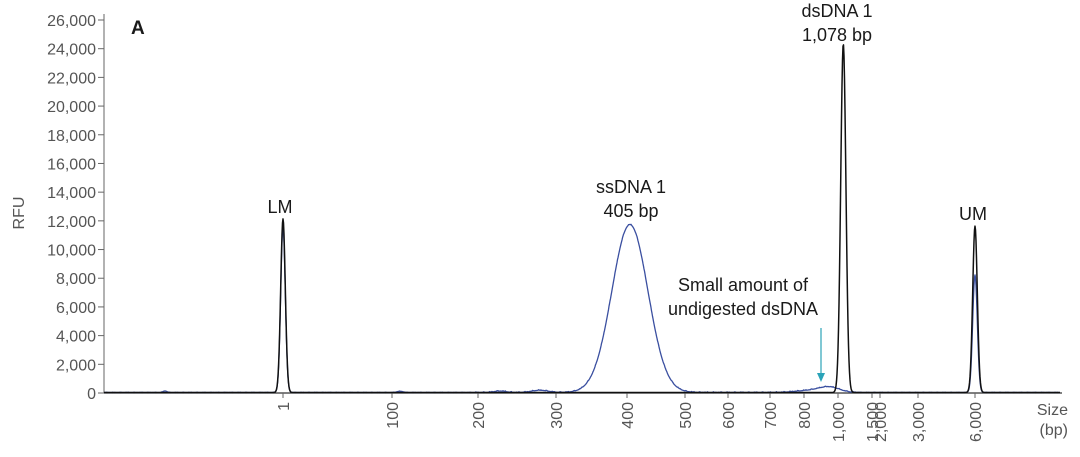 The height and width of the screenshot is (457, 1080). Describe the element at coordinates (71, 21) in the screenshot. I see `y-tick-label: 26,000` at that location.